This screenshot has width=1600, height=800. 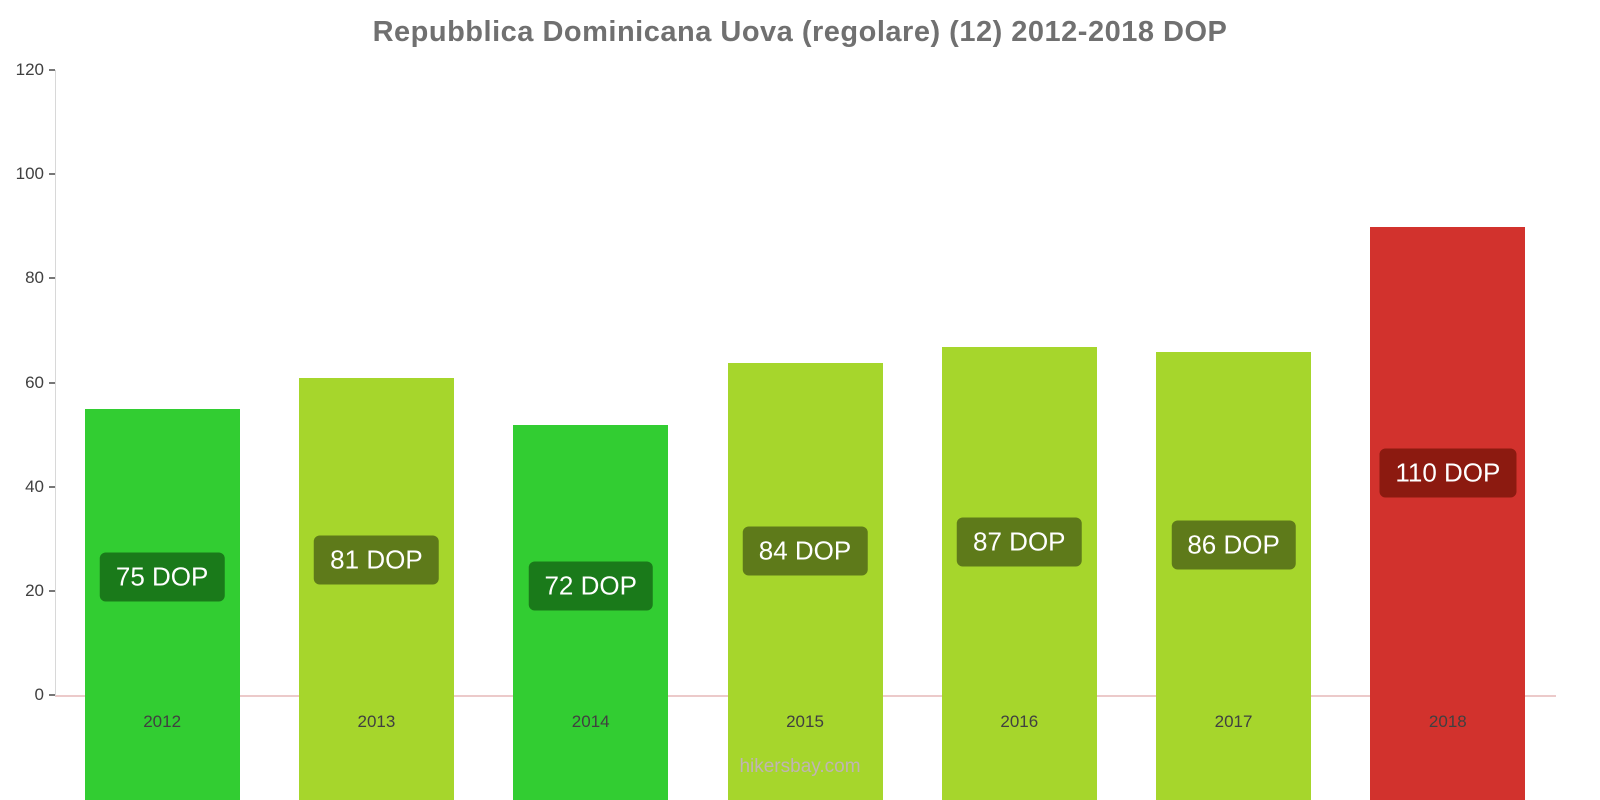 I want to click on y-tick-label: 60, so click(x=34, y=382).